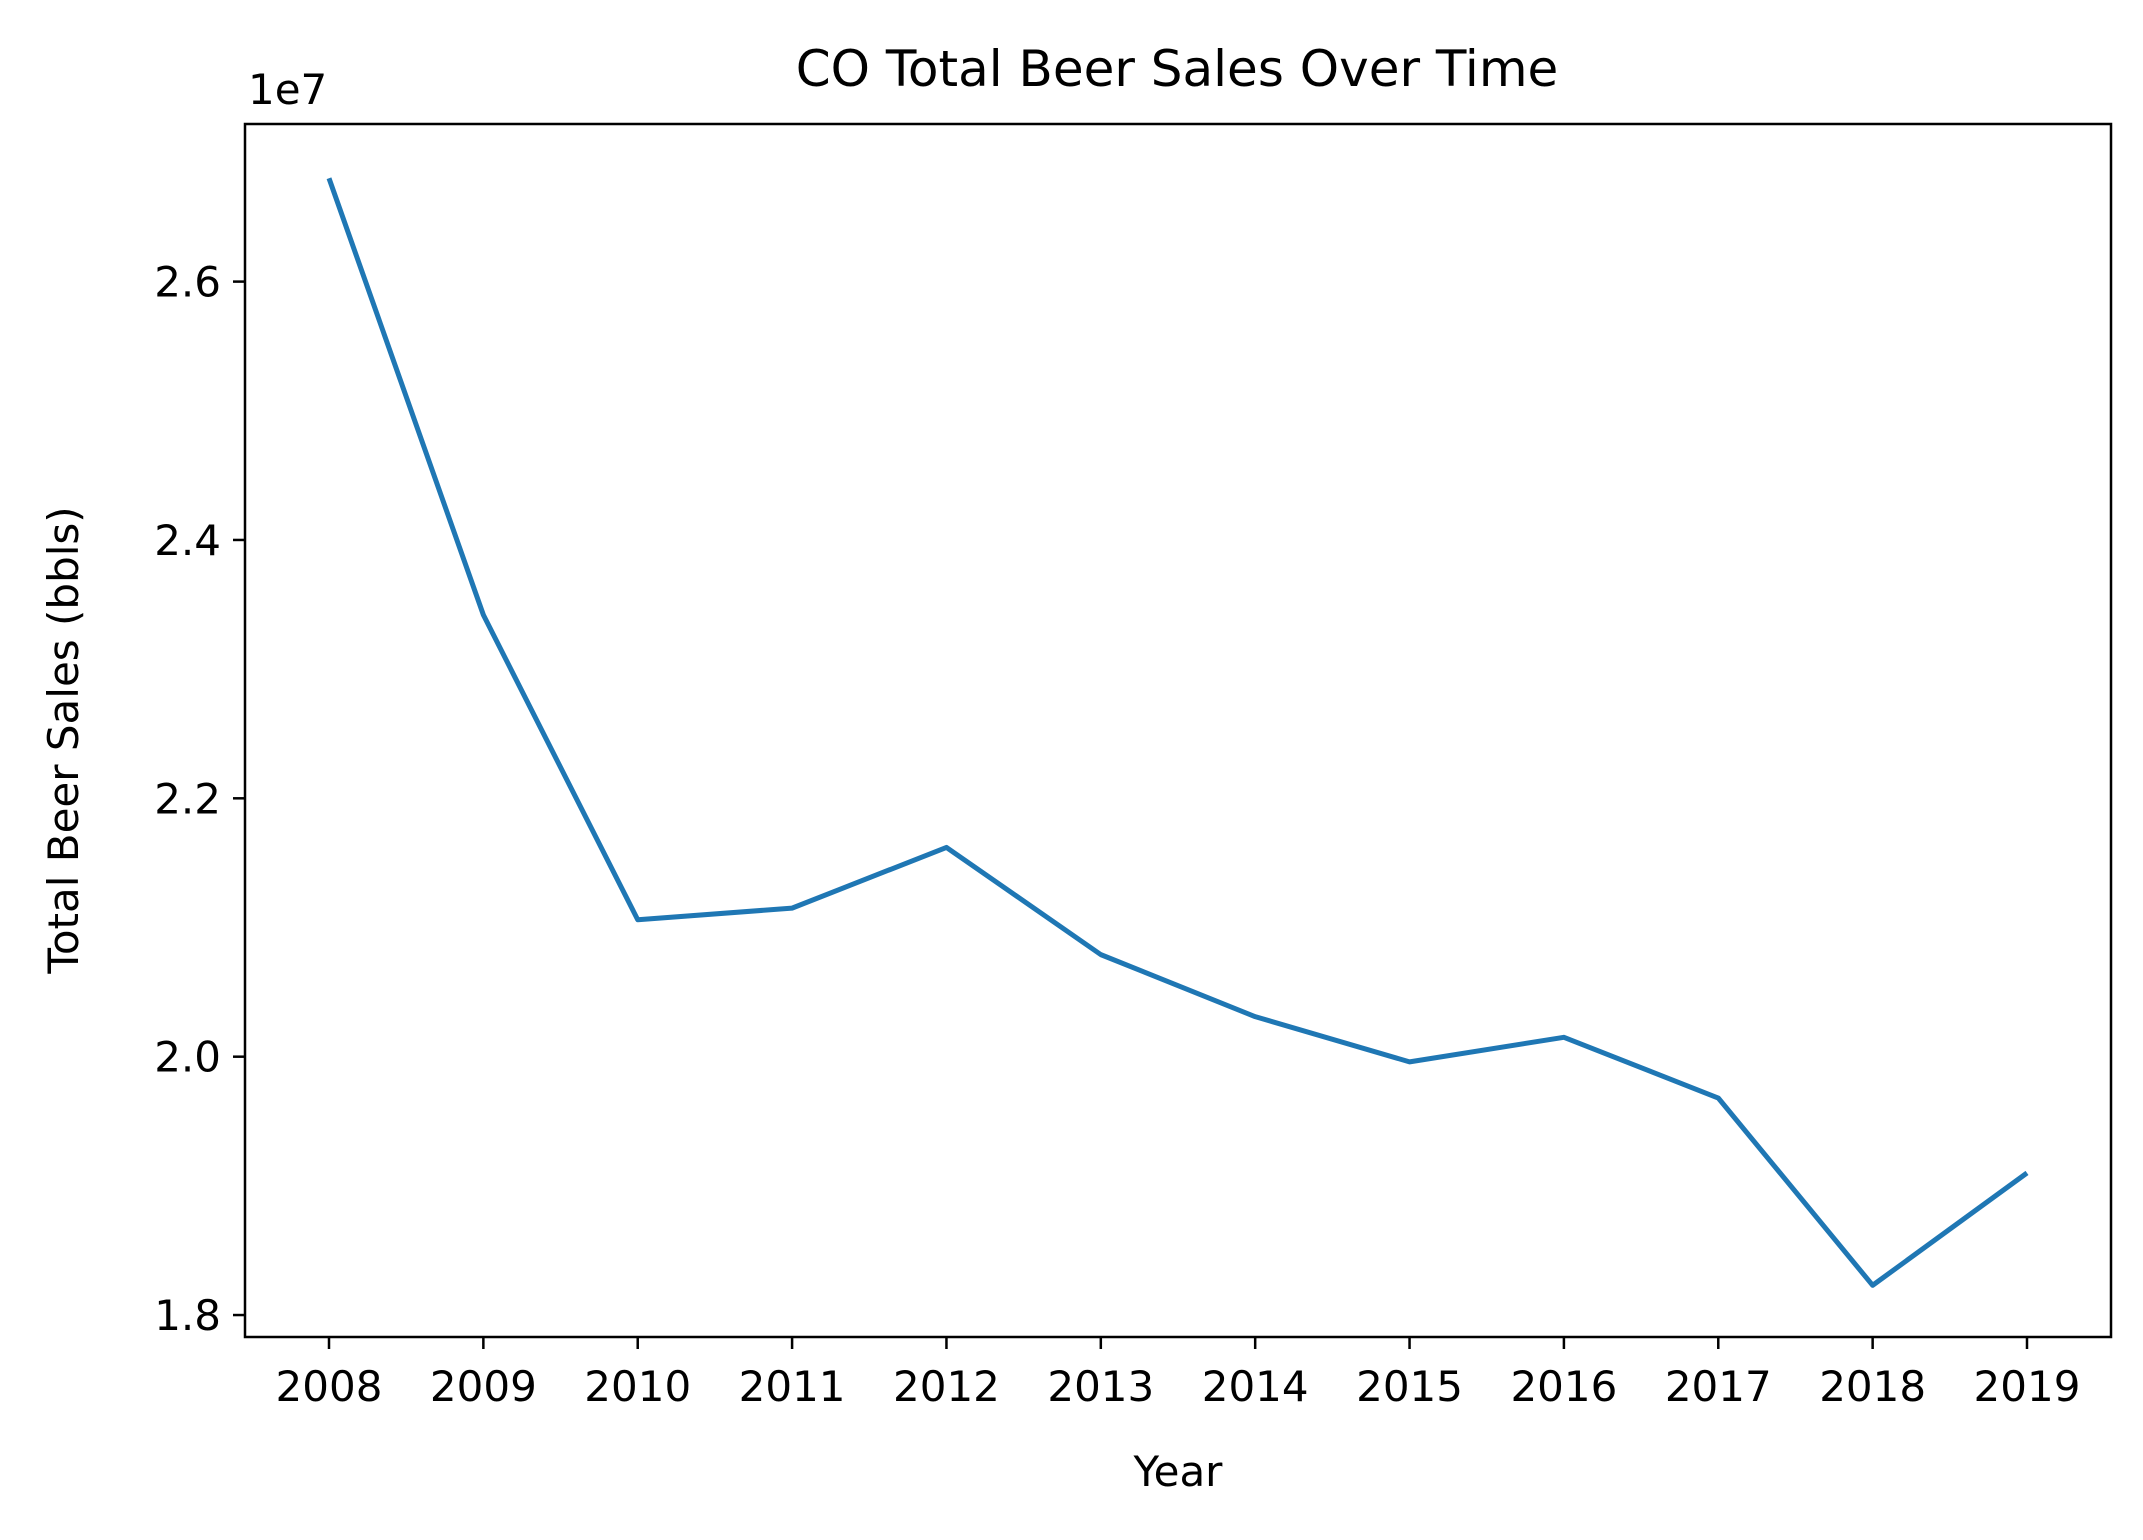 The width and height of the screenshot is (2143, 1540). Describe the element at coordinates (637, 1386) in the screenshot. I see `x-tick-label: 2010` at that location.